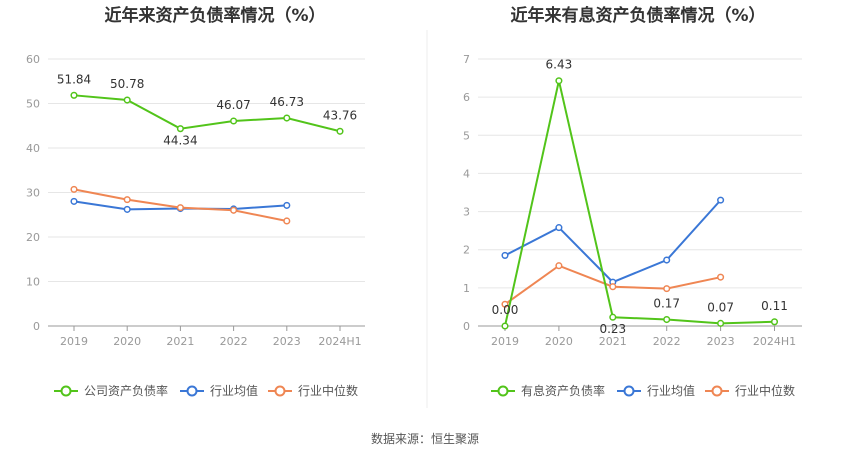 The height and width of the screenshot is (459, 850). What do you see at coordinates (466, 212) in the screenshot?
I see `y-tick-label: 3` at bounding box center [466, 212].